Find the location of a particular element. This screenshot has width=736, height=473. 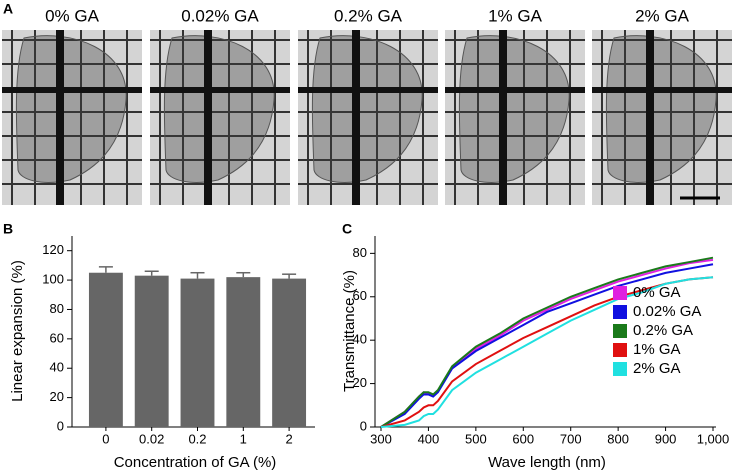

y-axis-label: Linear expansion (%) is located at coordinates (17, 331).